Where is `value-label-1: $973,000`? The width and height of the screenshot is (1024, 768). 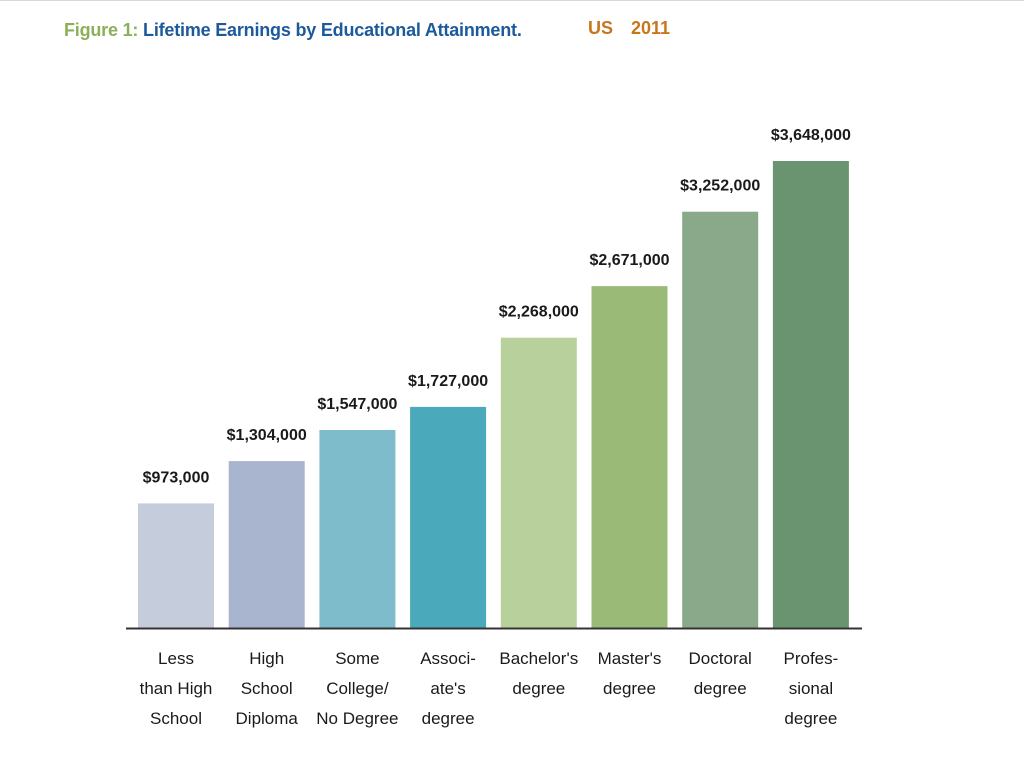 value-label-1: $973,000 is located at coordinates (176, 477).